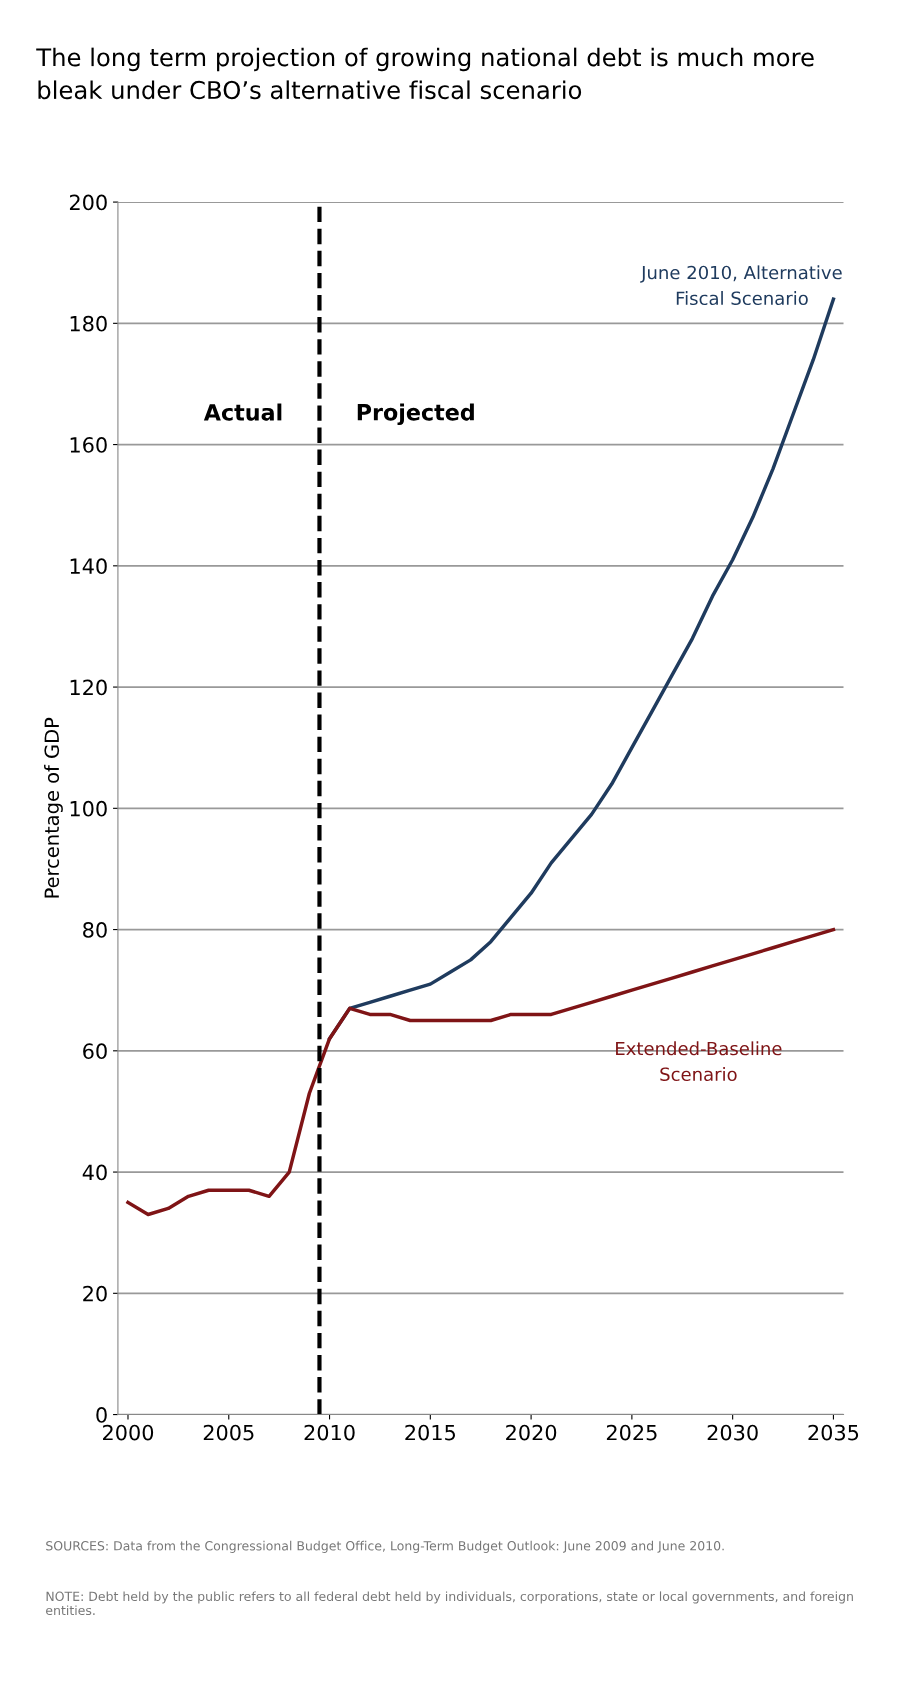 The width and height of the screenshot is (907, 1684). I want to click on y-tick-label: 80, so click(95, 930).